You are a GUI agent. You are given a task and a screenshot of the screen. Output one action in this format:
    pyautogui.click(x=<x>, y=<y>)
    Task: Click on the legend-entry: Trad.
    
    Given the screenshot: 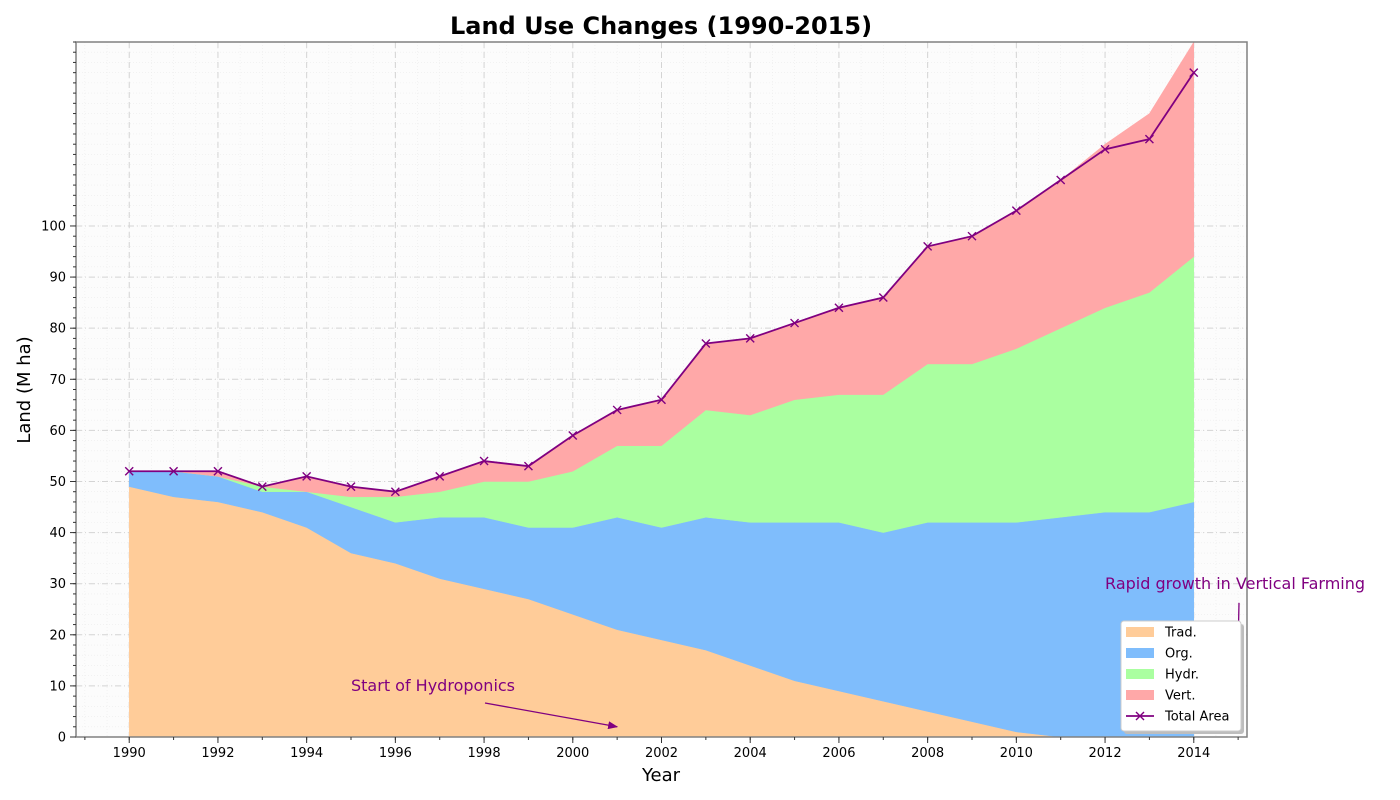 What is the action you would take?
    pyautogui.click(x=1161, y=633)
    